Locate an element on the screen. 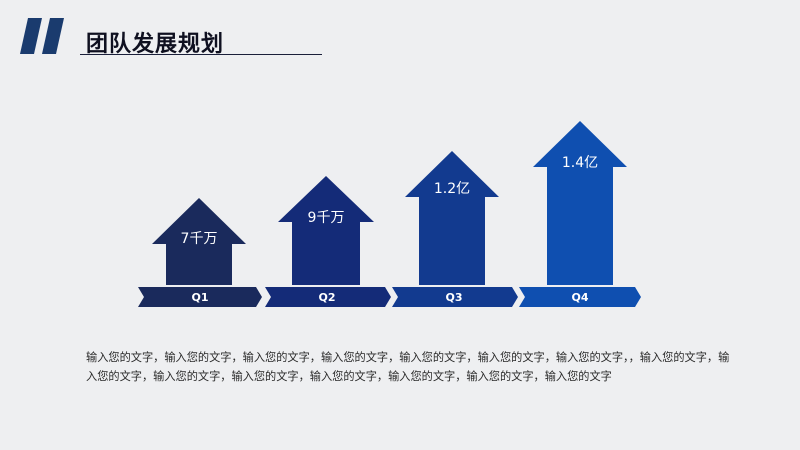 Image resolution: width=800 pixels, height=450 pixels. value-label-q3: 1.2亿 is located at coordinates (452, 189).